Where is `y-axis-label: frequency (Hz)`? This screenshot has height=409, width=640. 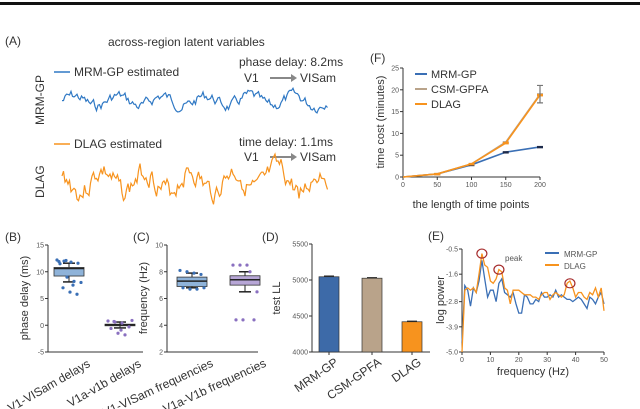
y-axis-label: frequency (Hz) is located at coordinates (144, 298).